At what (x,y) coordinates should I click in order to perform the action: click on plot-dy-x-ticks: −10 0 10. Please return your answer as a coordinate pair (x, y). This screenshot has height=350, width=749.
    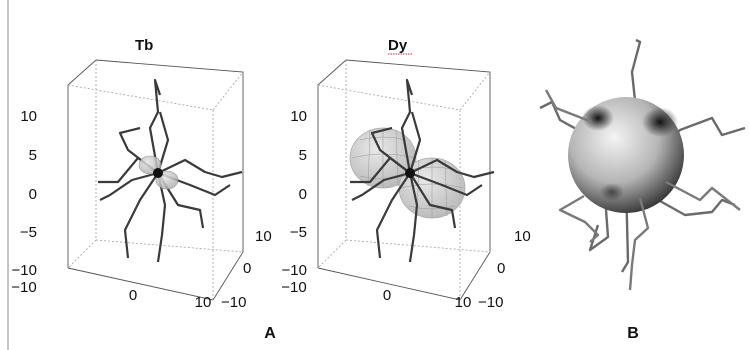
    Looking at the image, I should click on (376, 295).